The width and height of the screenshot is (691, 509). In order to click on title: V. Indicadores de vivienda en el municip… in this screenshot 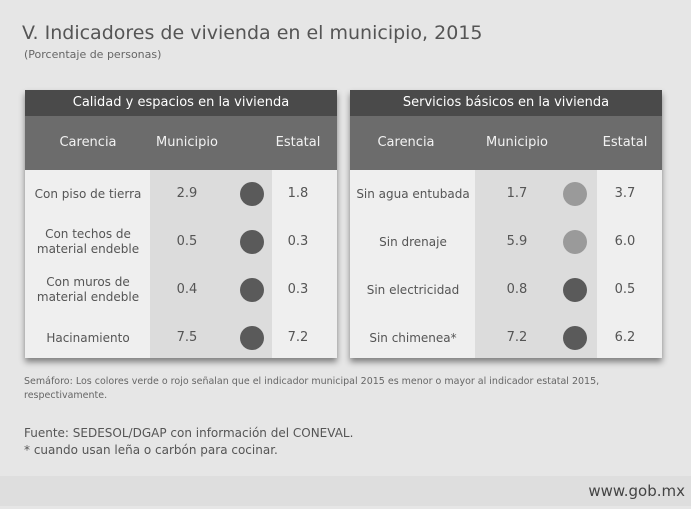, I will do `click(252, 33)`.